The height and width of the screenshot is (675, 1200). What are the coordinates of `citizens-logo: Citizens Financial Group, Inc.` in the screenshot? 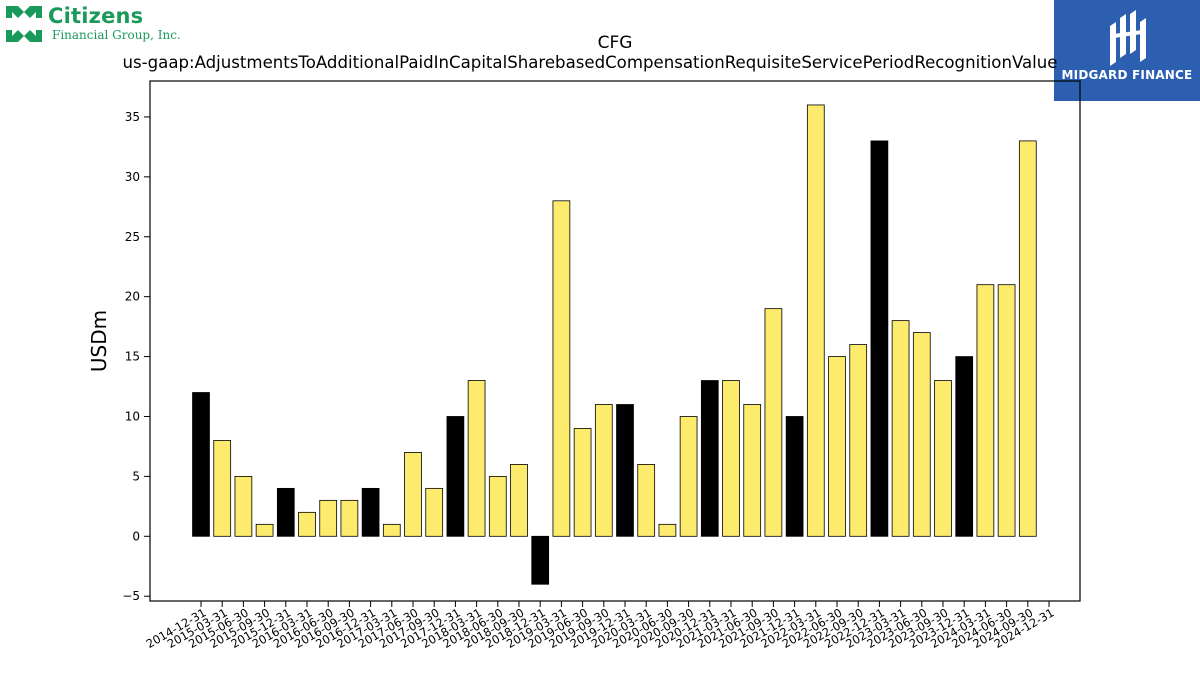 It's located at (99, 24).